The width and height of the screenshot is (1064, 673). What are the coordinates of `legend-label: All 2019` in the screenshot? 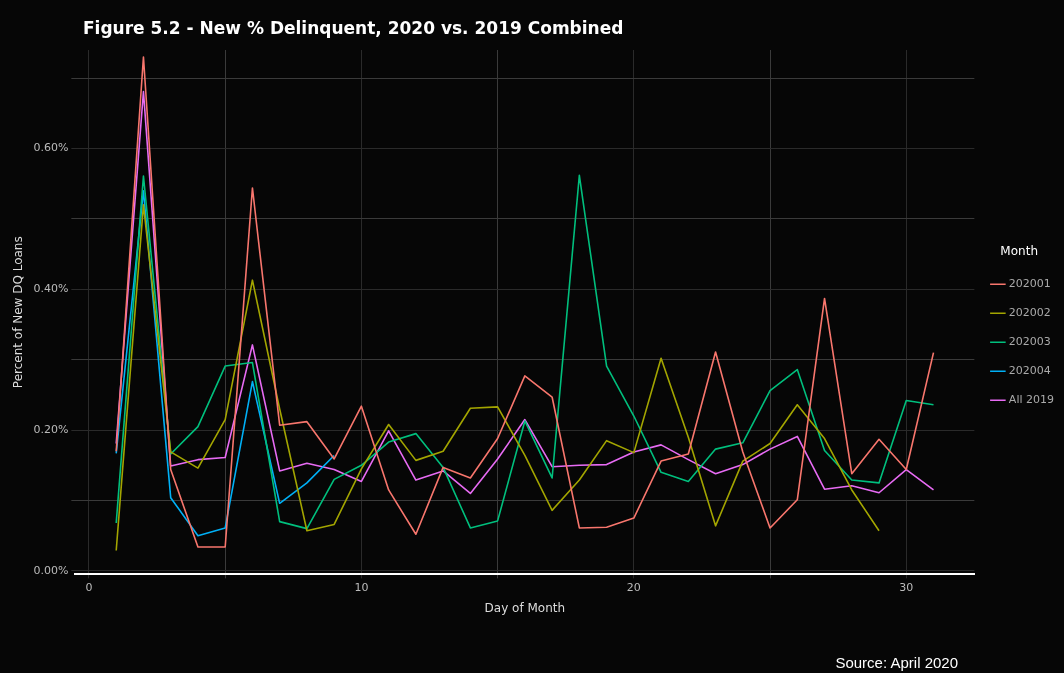 It's located at (1031, 400).